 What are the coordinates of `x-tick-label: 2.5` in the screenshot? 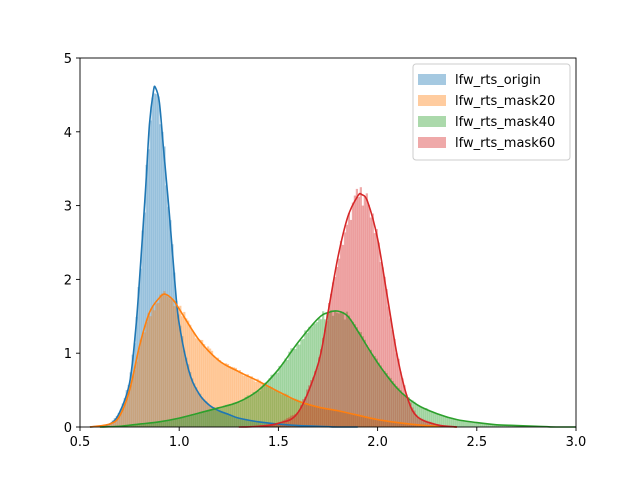 It's located at (476, 442).